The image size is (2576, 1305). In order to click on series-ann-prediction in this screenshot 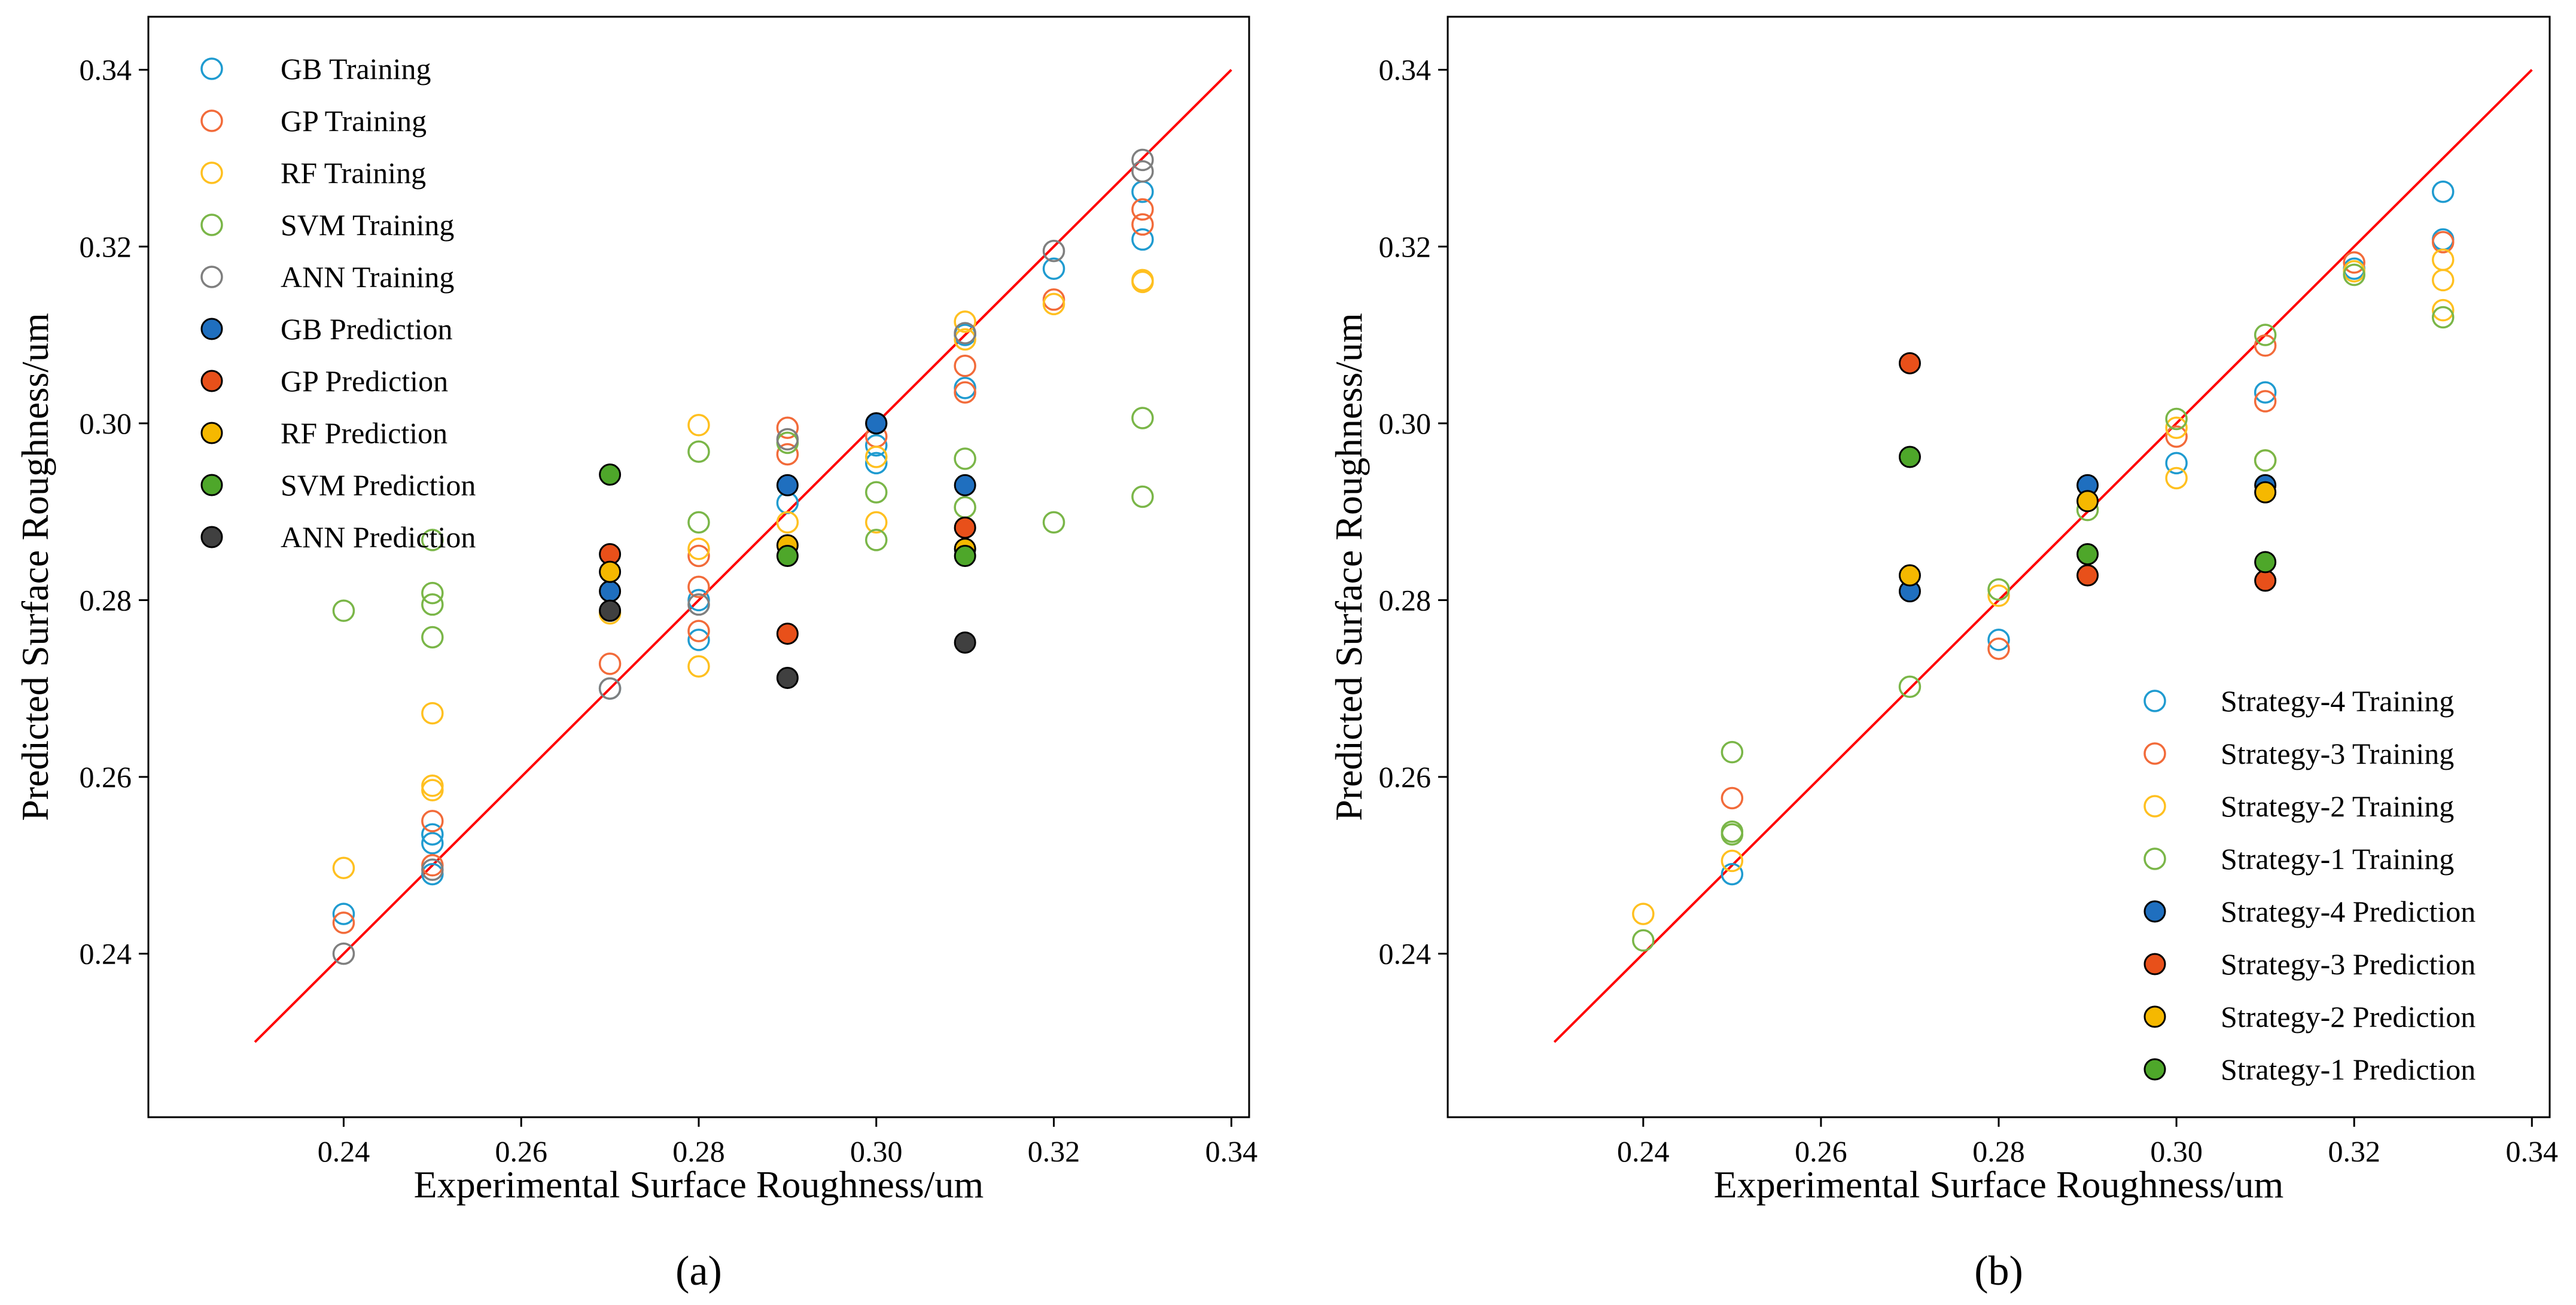, I will do `click(787, 644)`.